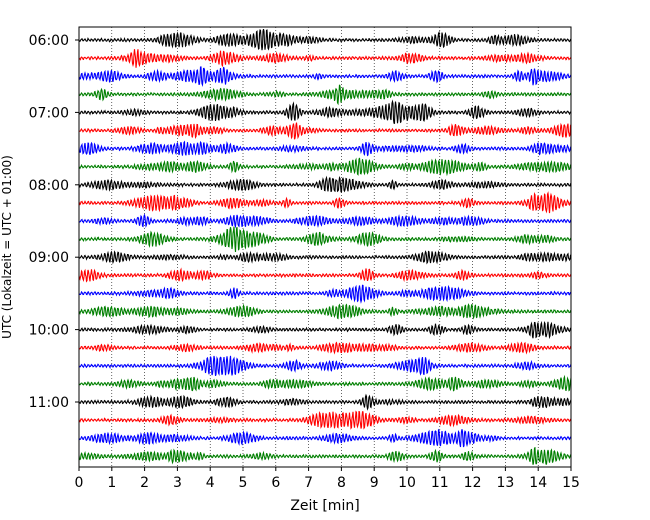 This screenshot has height=520, width=650. Describe the element at coordinates (308, 483) in the screenshot. I see `x-tick-label: 7` at that location.